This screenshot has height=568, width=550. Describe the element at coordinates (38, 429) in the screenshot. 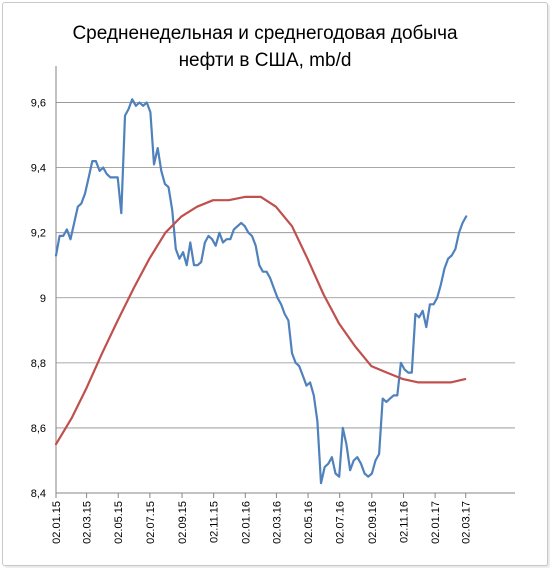

I see `y-tick-label: 8,6` at that location.